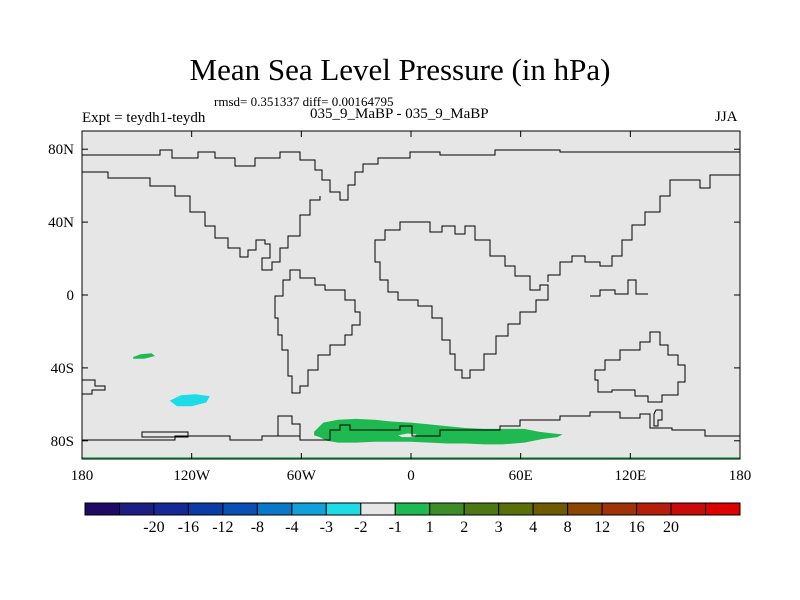 Image resolution: width=800 pixels, height=600 pixels. What do you see at coordinates (438, 431) in the screenshot?
I see `southern-ocean-positive-anomaly` at bounding box center [438, 431].